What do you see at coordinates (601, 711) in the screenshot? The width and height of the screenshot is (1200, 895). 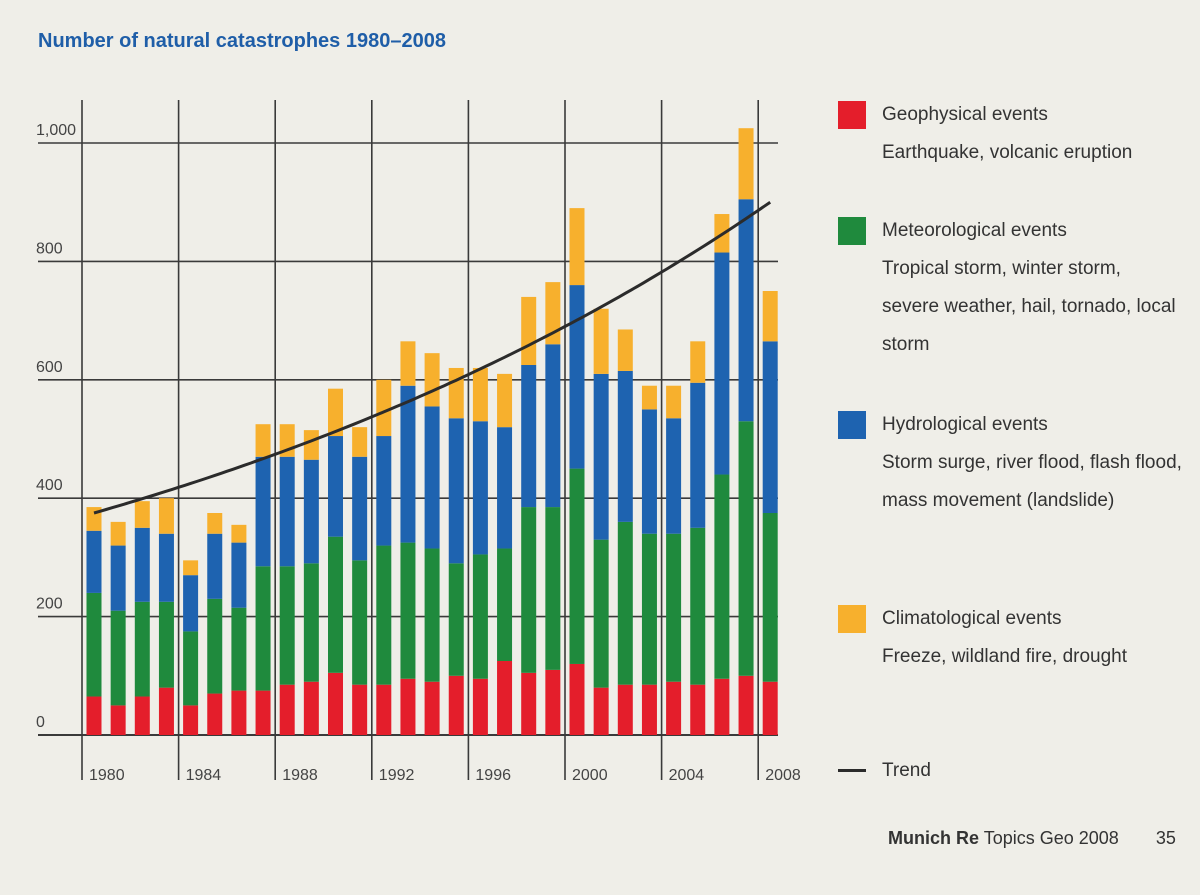 I see `bar-segment-geophysical-2001` at bounding box center [601, 711].